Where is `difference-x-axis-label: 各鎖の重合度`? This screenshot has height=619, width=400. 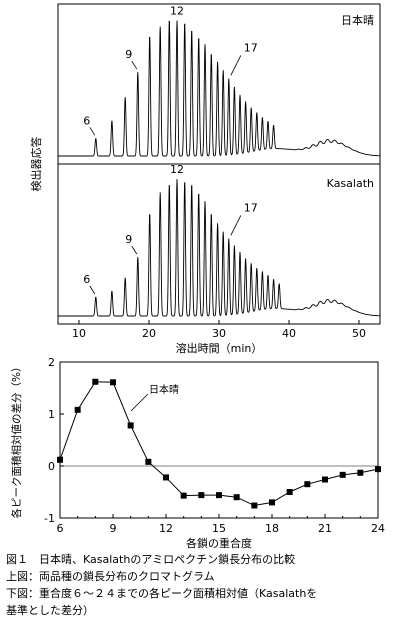 difference-x-axis-label: 各鎖の重合度 is located at coordinates (219, 543).